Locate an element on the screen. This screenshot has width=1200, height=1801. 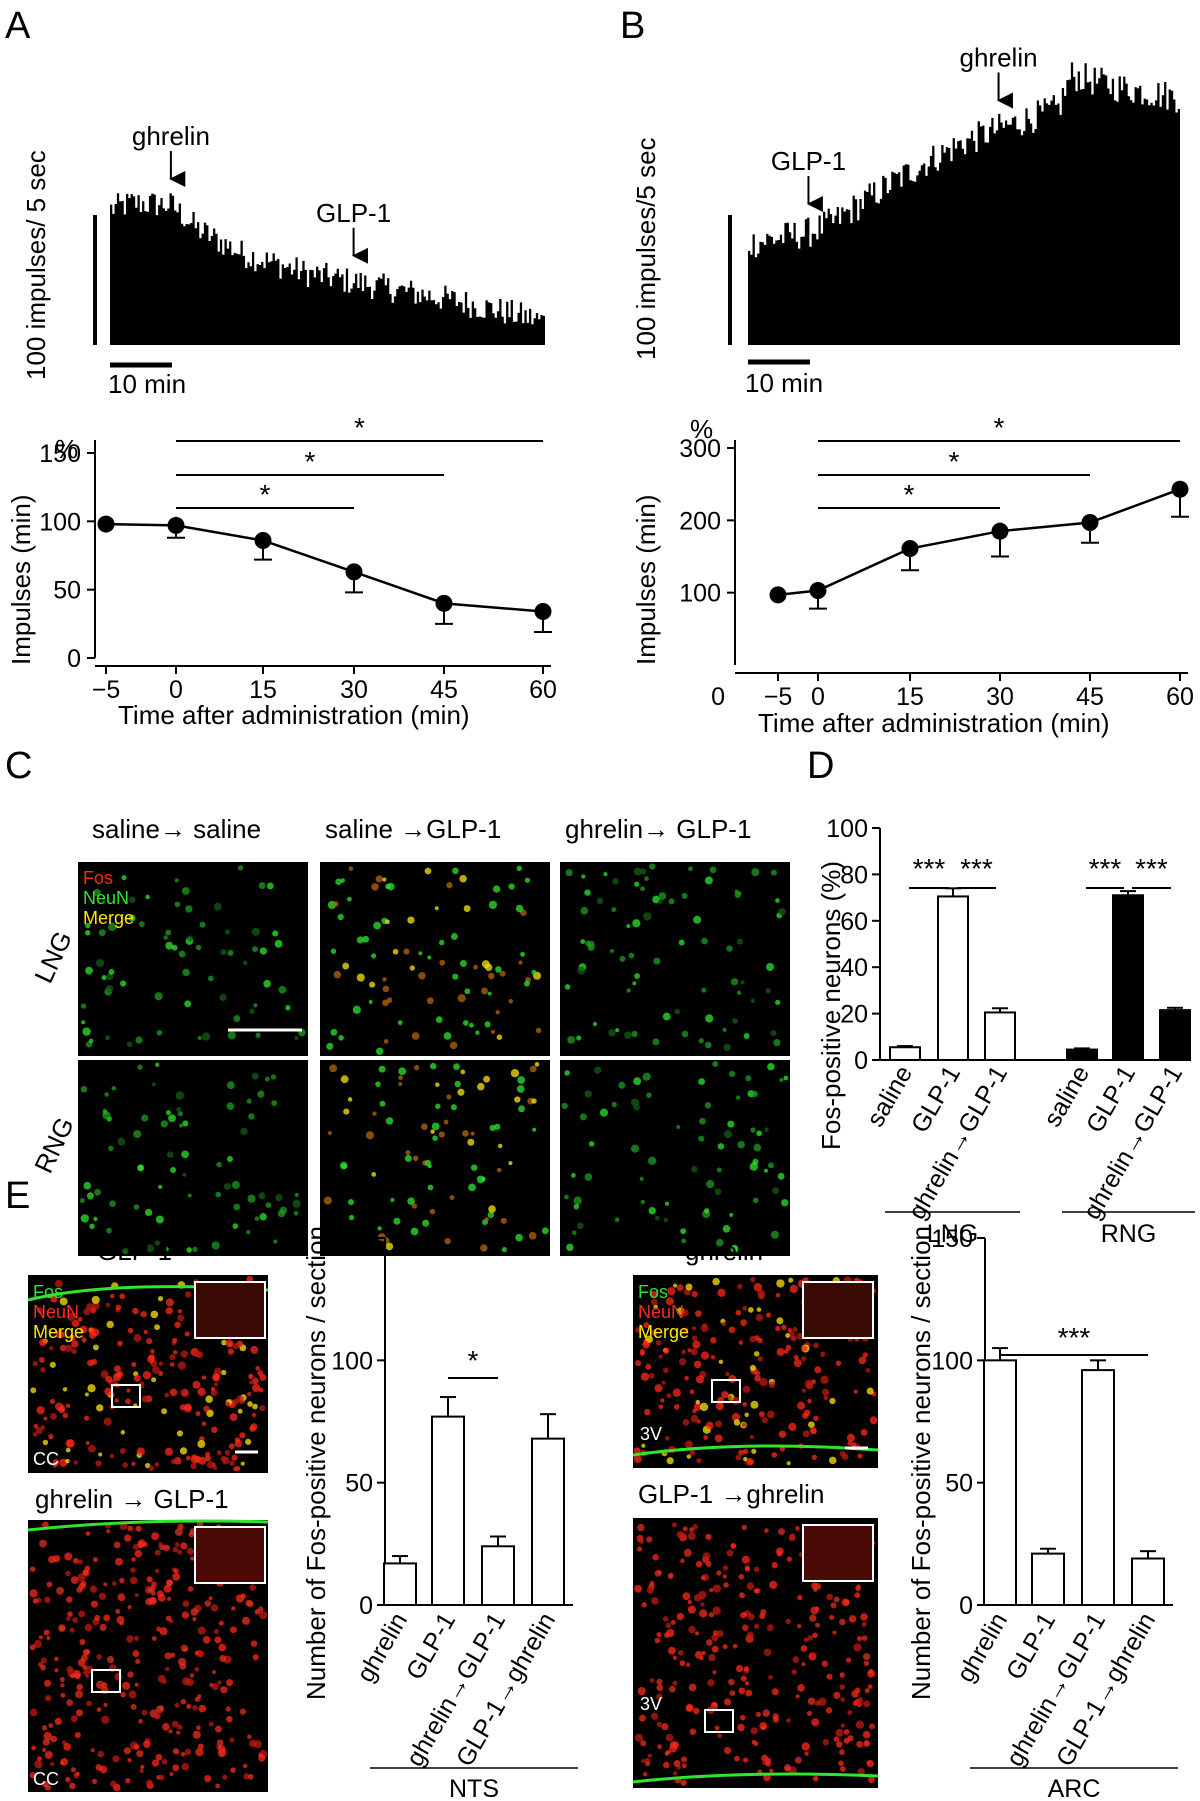
x-tick-label: 45 is located at coordinates (1090, 697).